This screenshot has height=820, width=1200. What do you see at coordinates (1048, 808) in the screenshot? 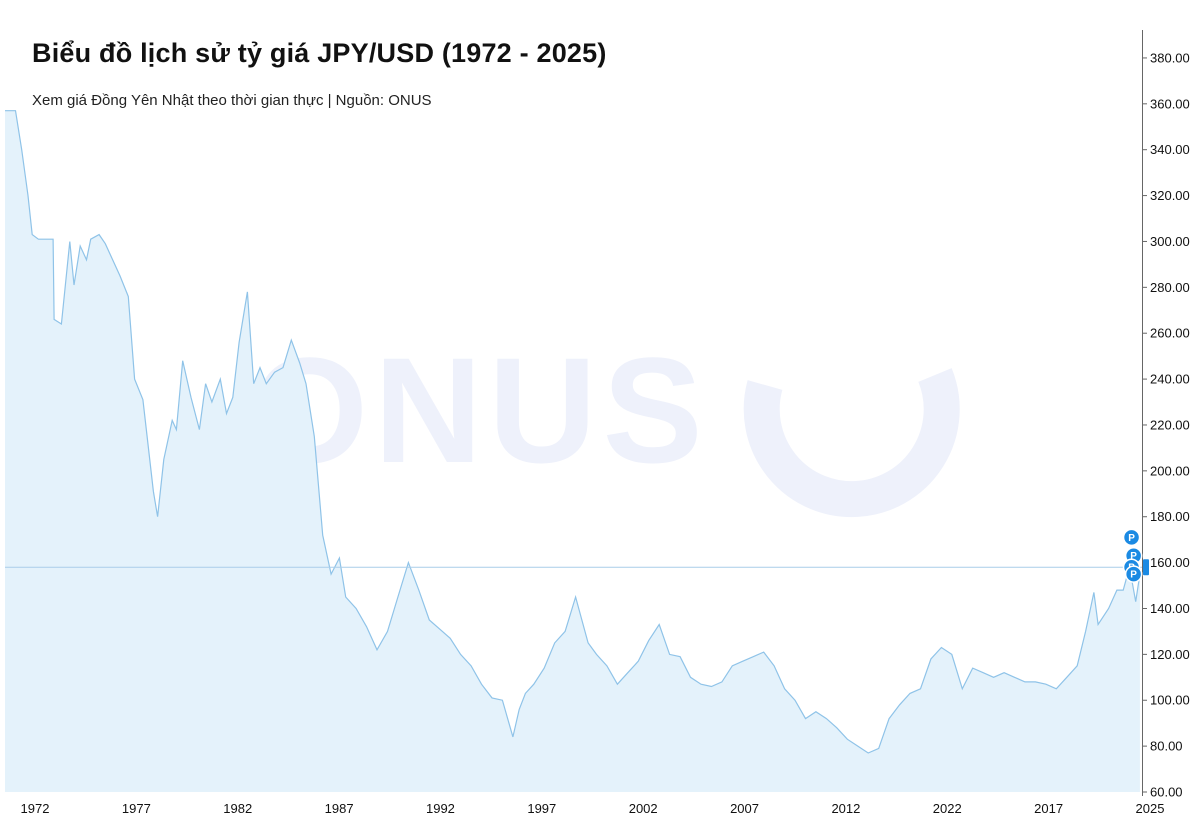
I see `x-tick-label: 2017` at bounding box center [1048, 808].